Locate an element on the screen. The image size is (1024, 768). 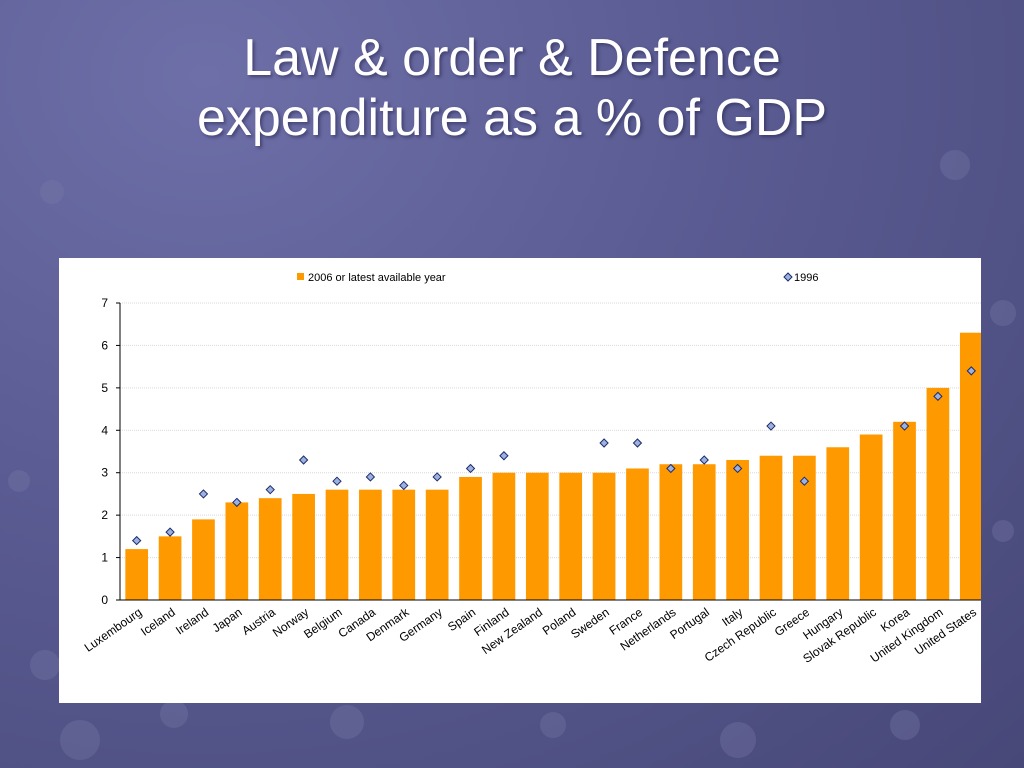
x-tick-label: Belgium is located at coordinates (323, 623).